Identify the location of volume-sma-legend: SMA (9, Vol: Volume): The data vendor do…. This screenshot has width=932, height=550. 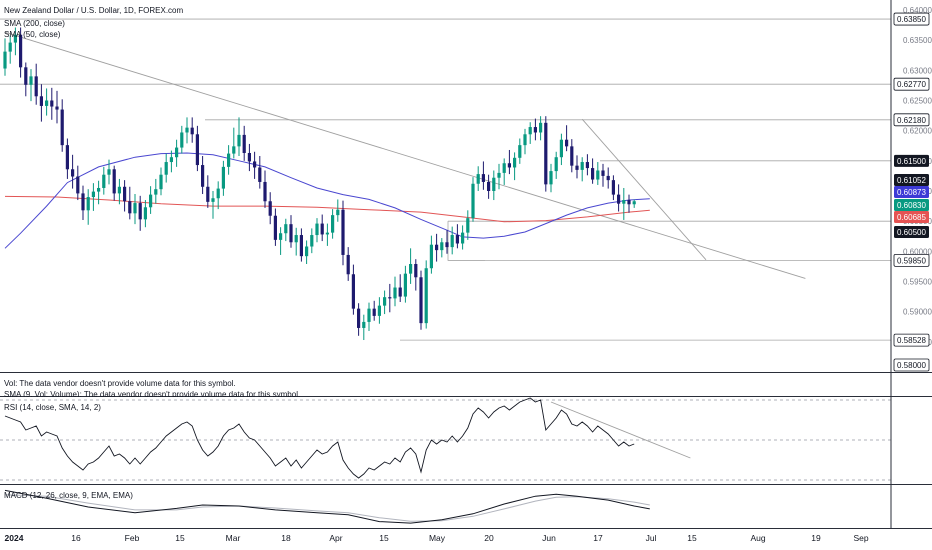
(152, 393).